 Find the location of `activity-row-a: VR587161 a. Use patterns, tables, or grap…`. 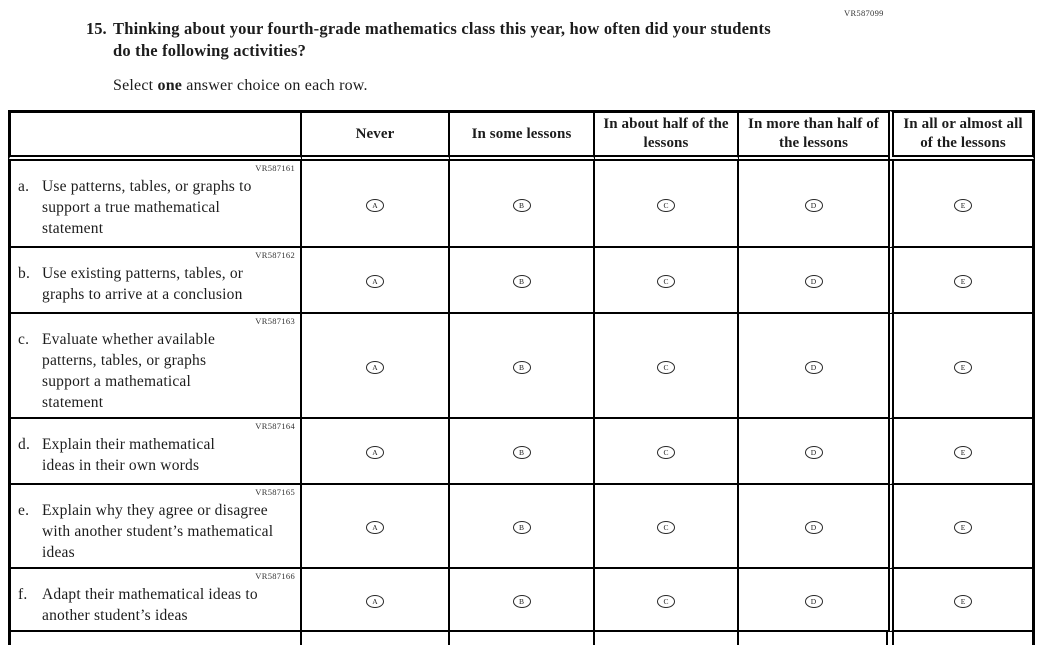

activity-row-a: VR587161 a. Use patterns, tables, or grap… is located at coordinates (521, 204).